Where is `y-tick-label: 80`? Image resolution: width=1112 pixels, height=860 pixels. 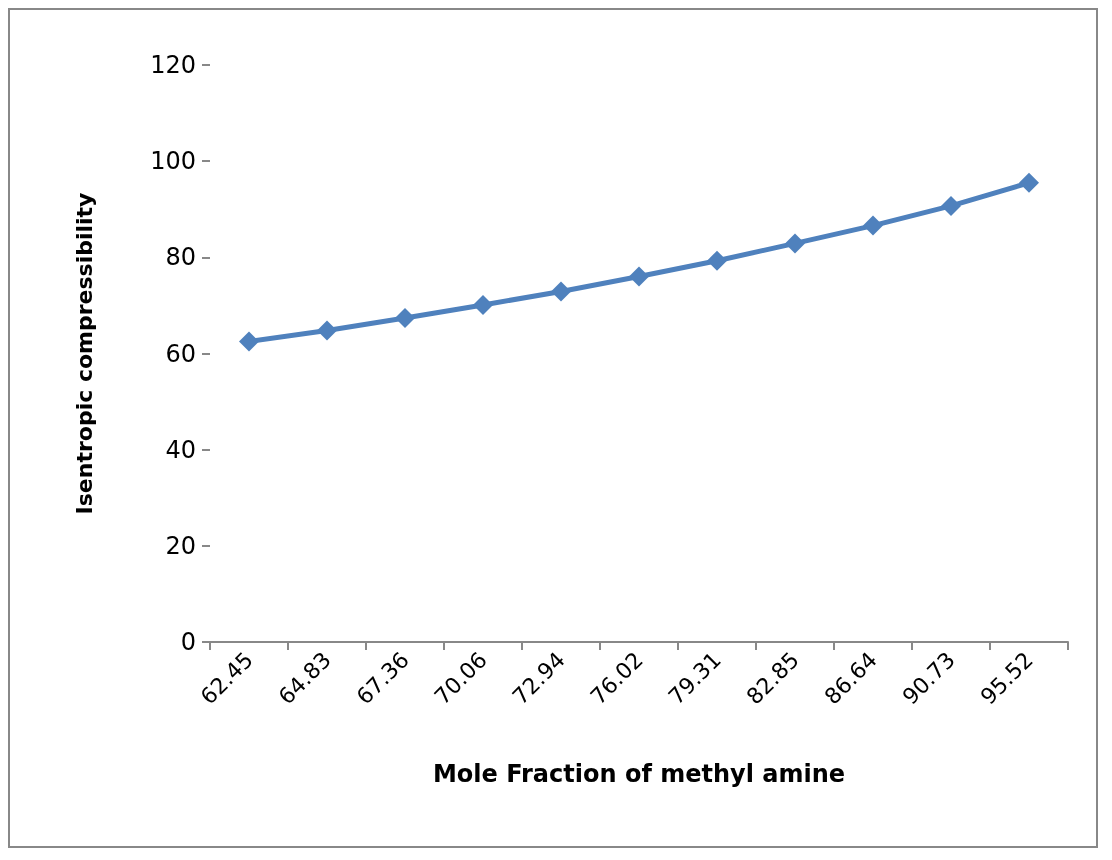
y-tick-label: 80 is located at coordinates (180, 257).